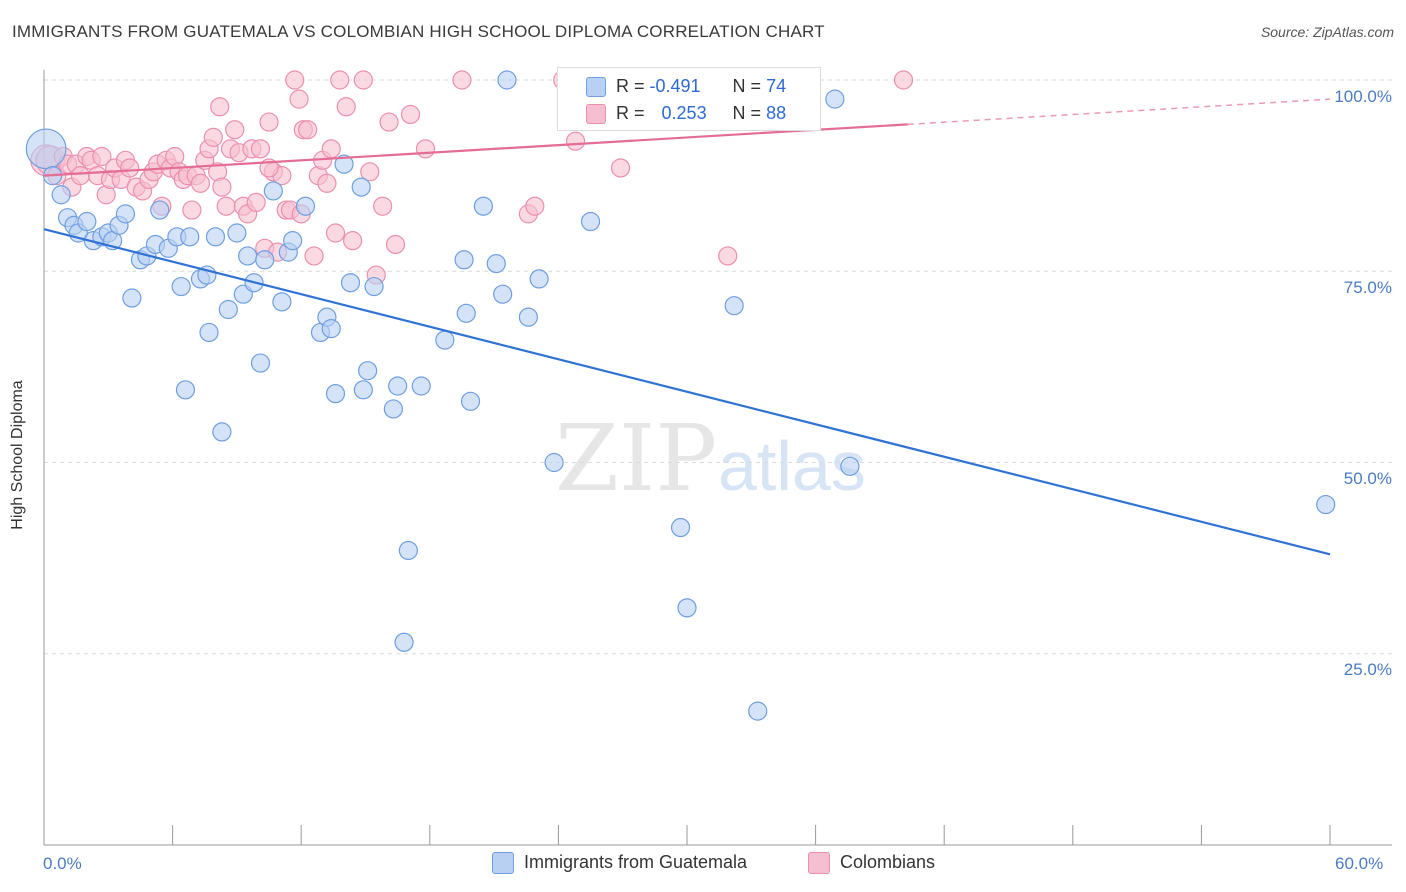 This screenshot has width=1406, height=892. Describe the element at coordinates (475, 150) in the screenshot. I see `colombians-trend-line` at that location.